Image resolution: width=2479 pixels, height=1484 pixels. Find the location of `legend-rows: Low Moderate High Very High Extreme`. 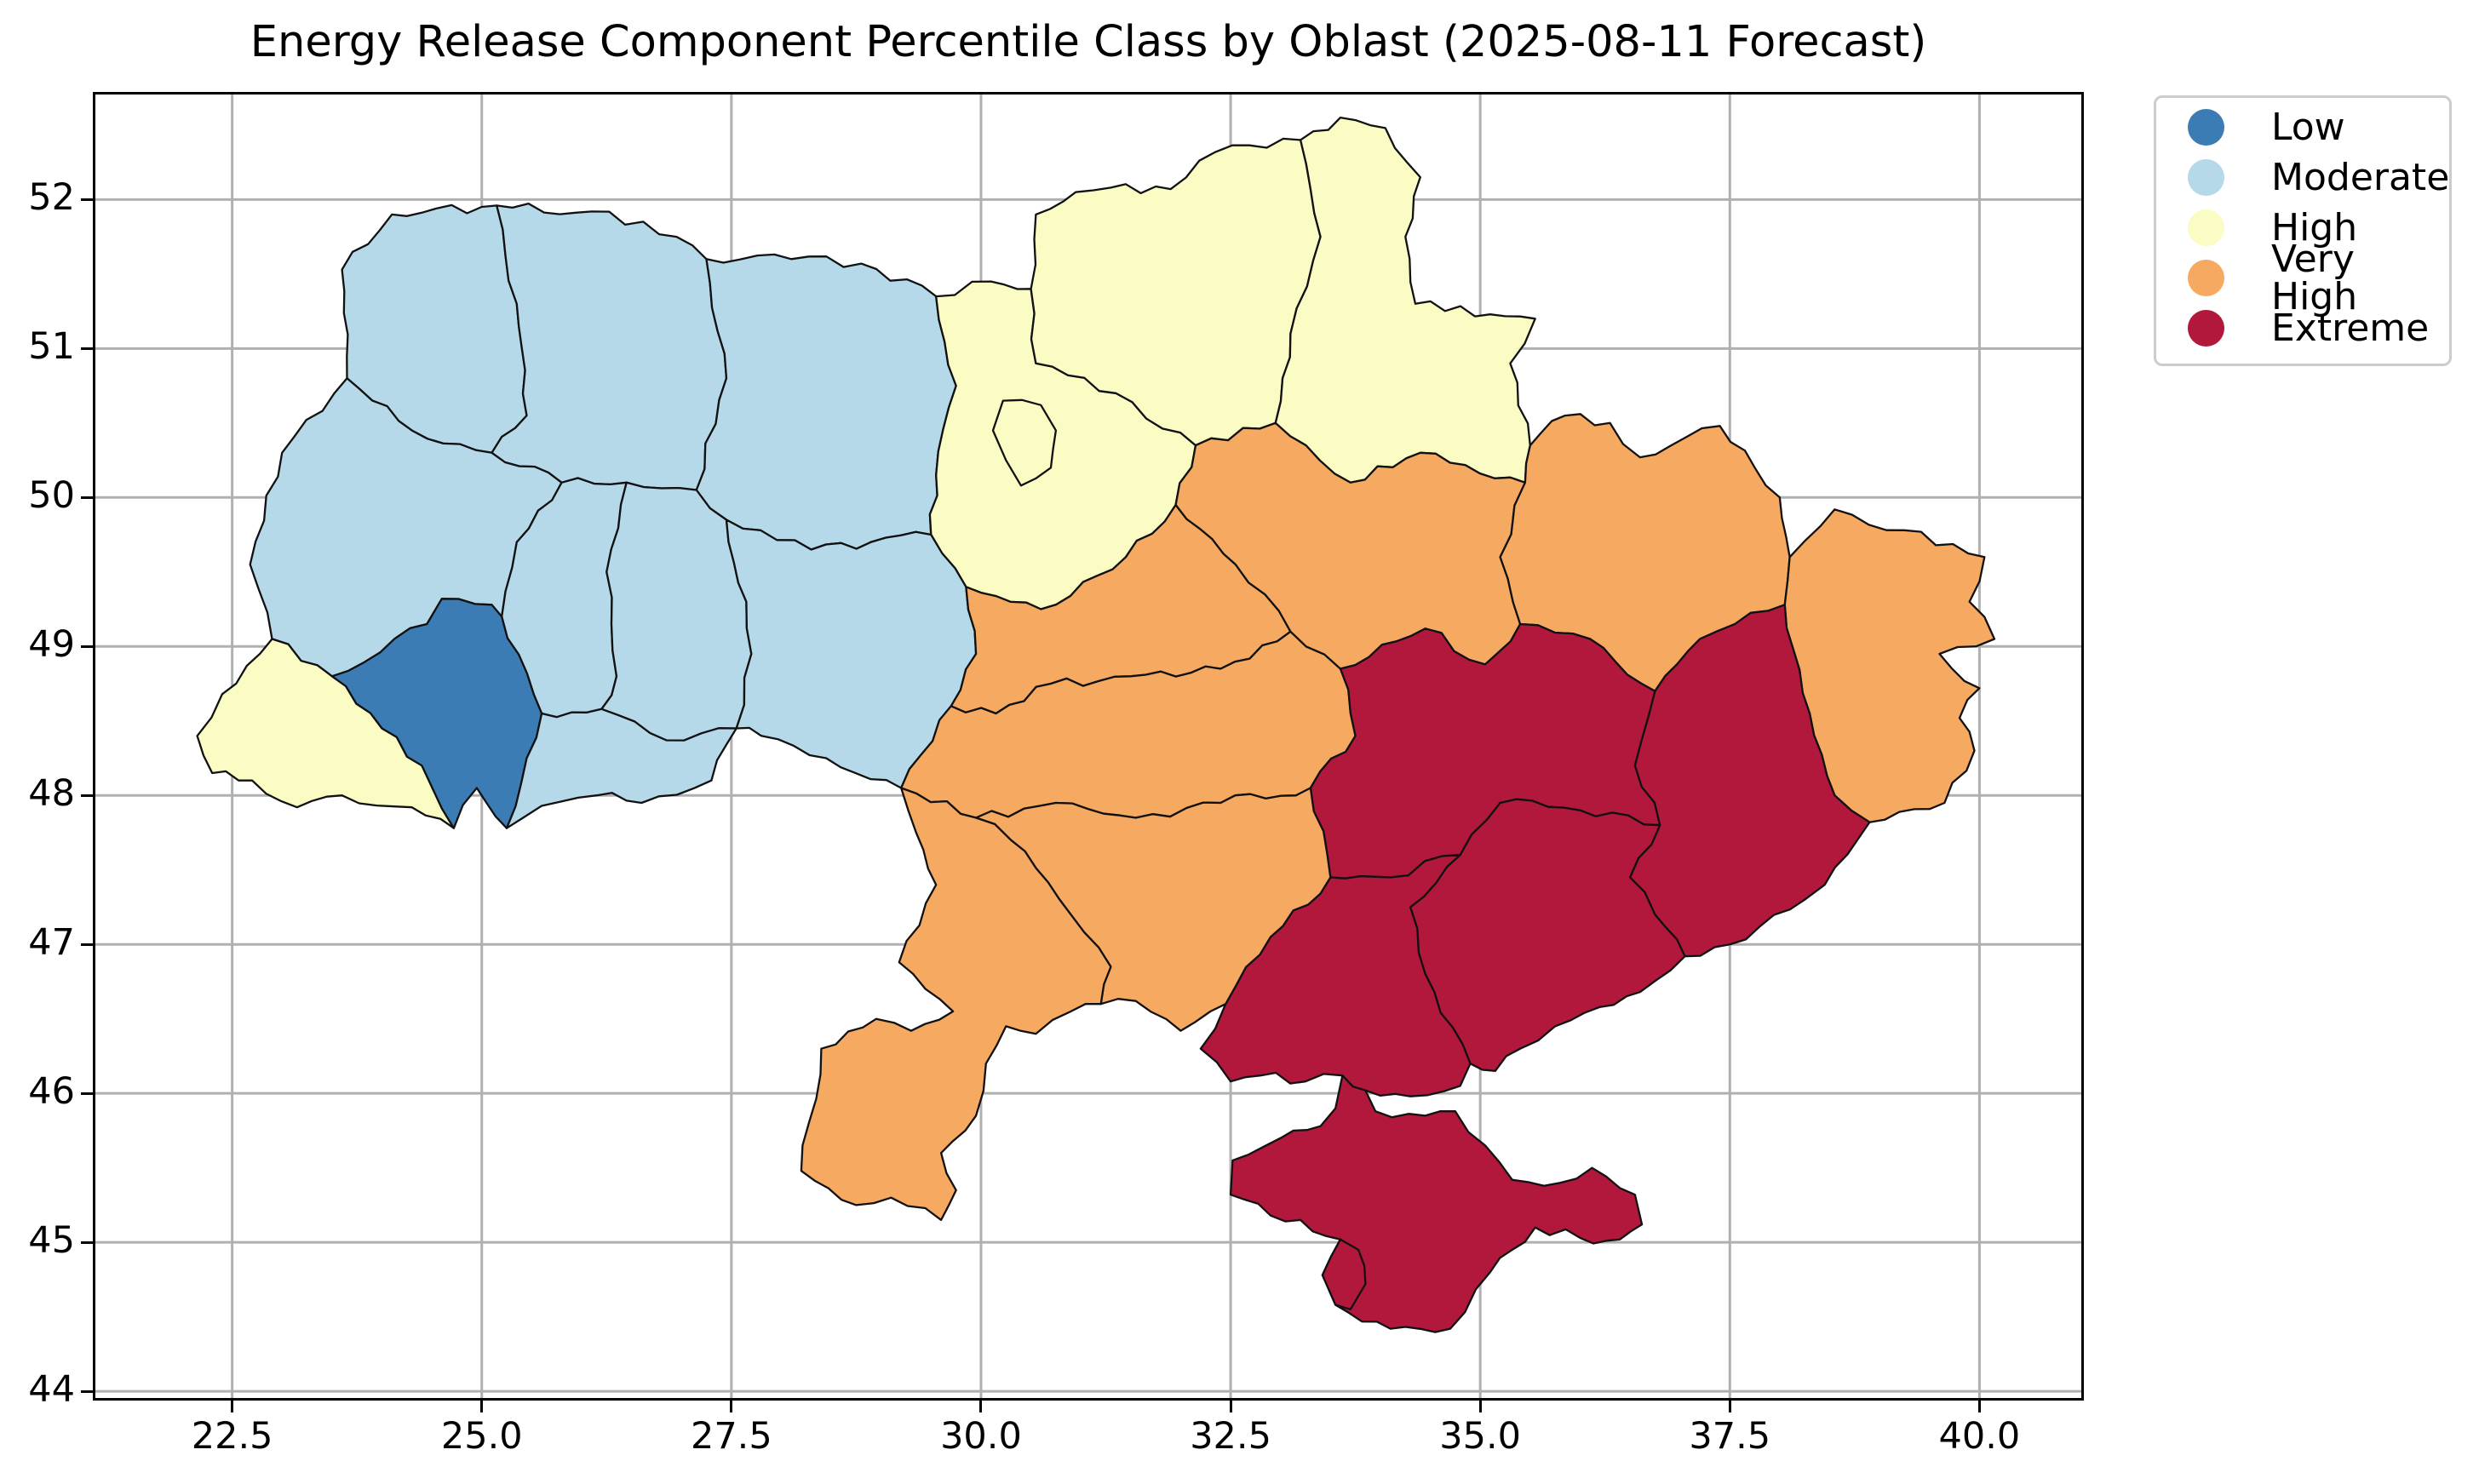

legend-rows: Low Moderate High Very High Extreme is located at coordinates (2302, 227).